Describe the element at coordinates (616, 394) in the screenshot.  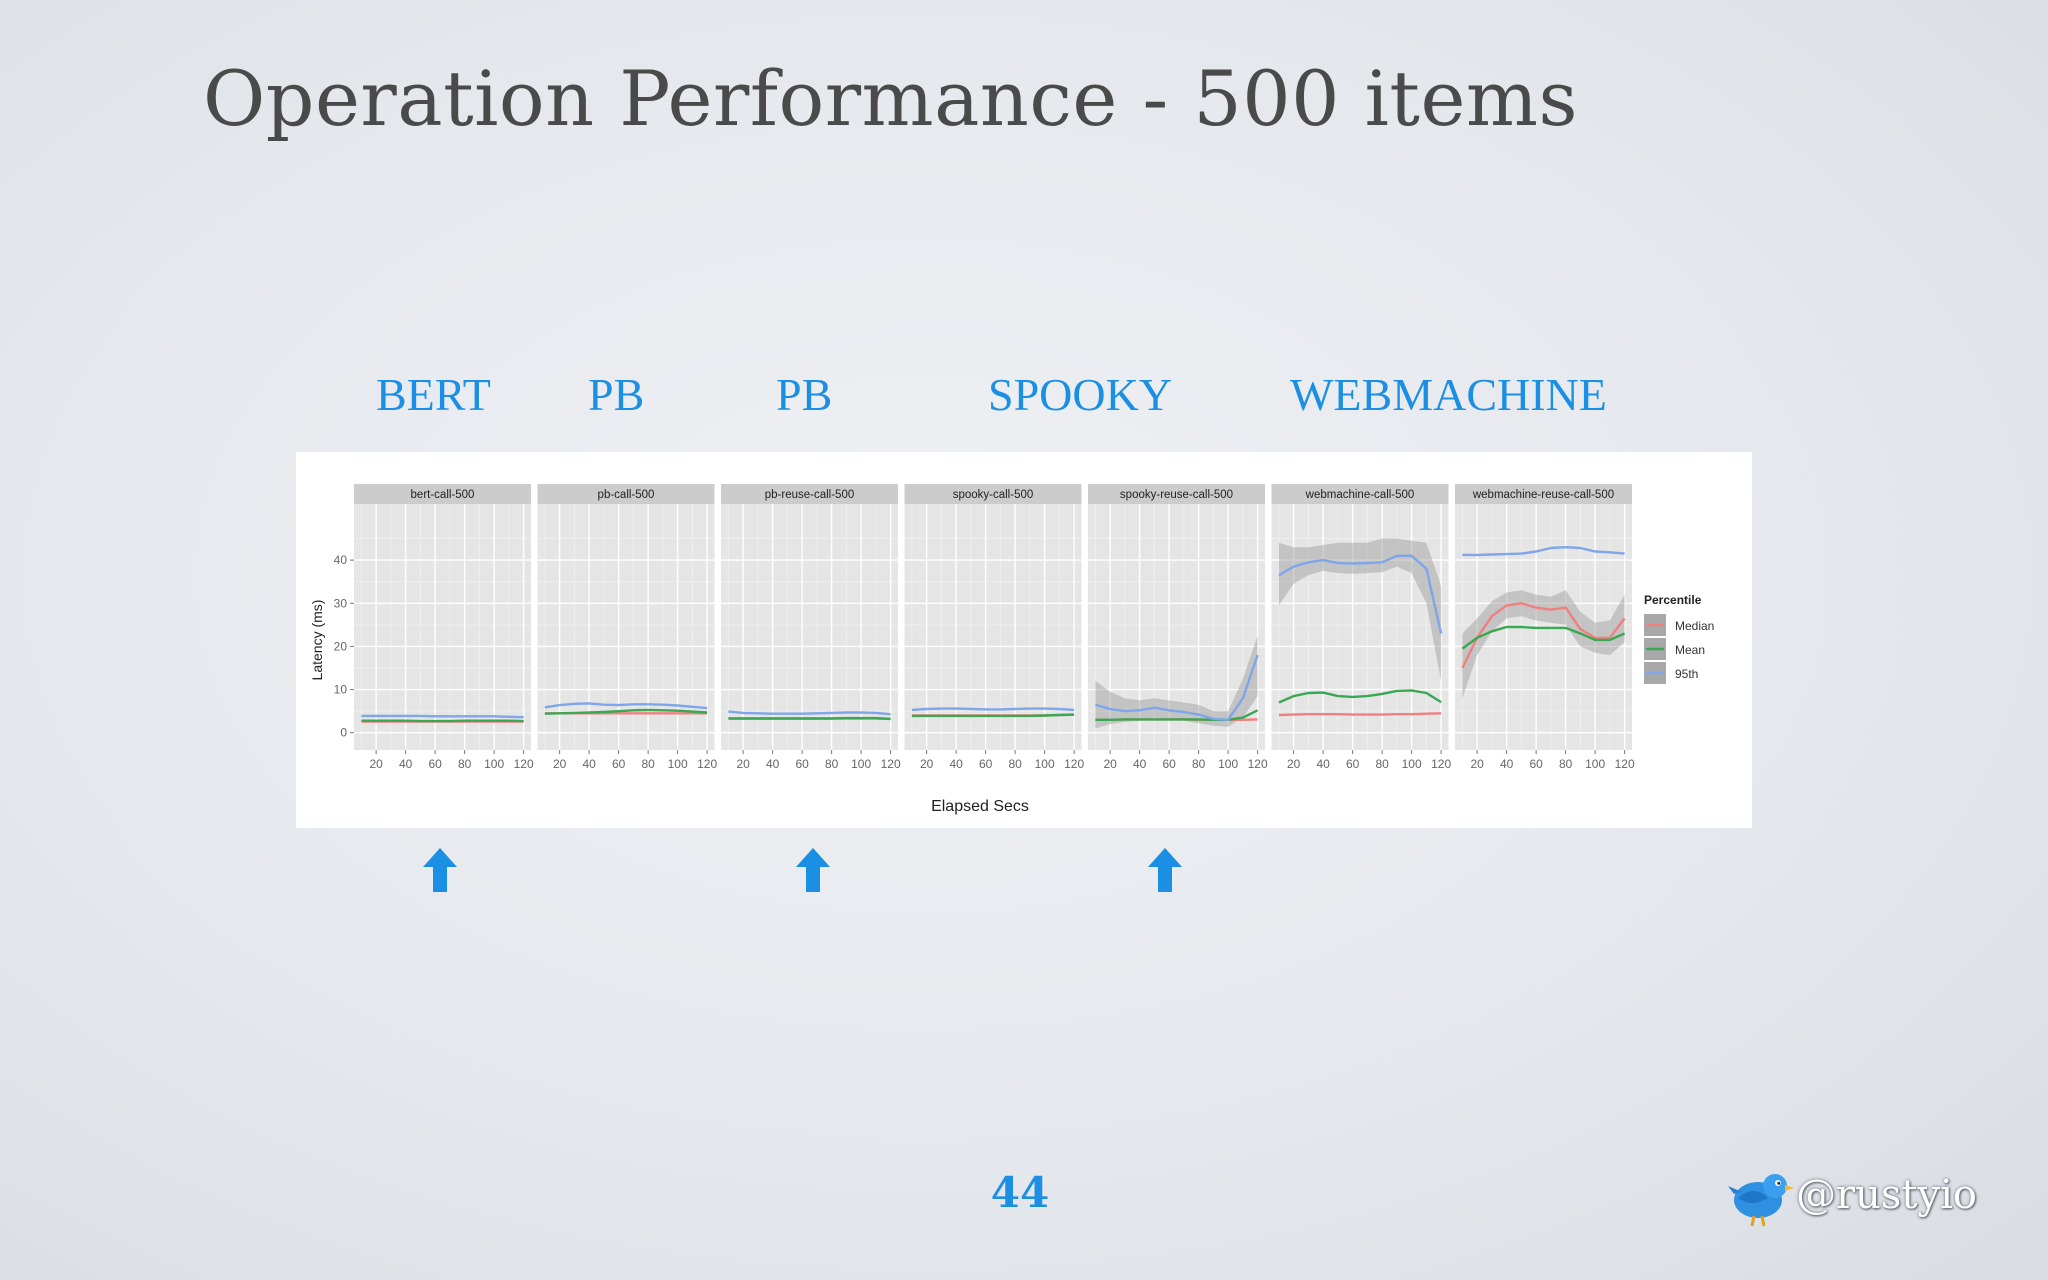
I see `category-label-pb: PB` at that location.